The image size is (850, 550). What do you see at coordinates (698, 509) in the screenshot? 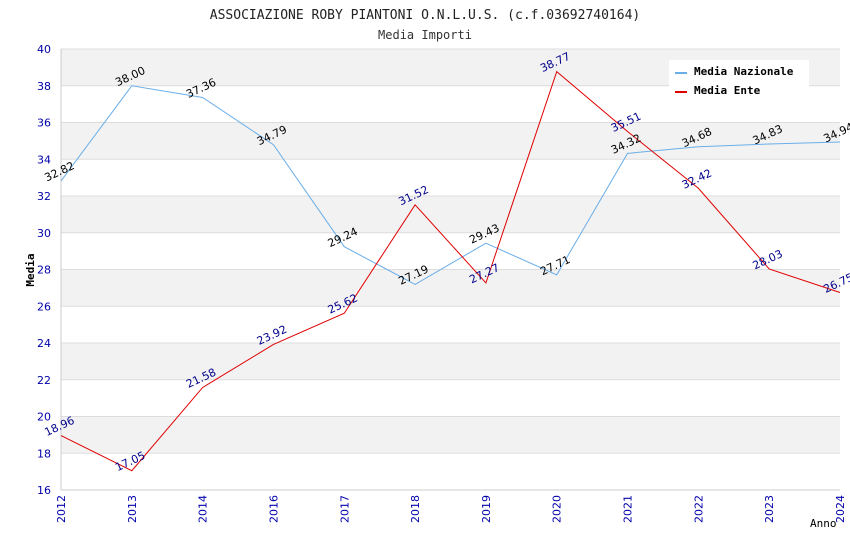
I see `x-tick-label: 2022` at bounding box center [698, 509].